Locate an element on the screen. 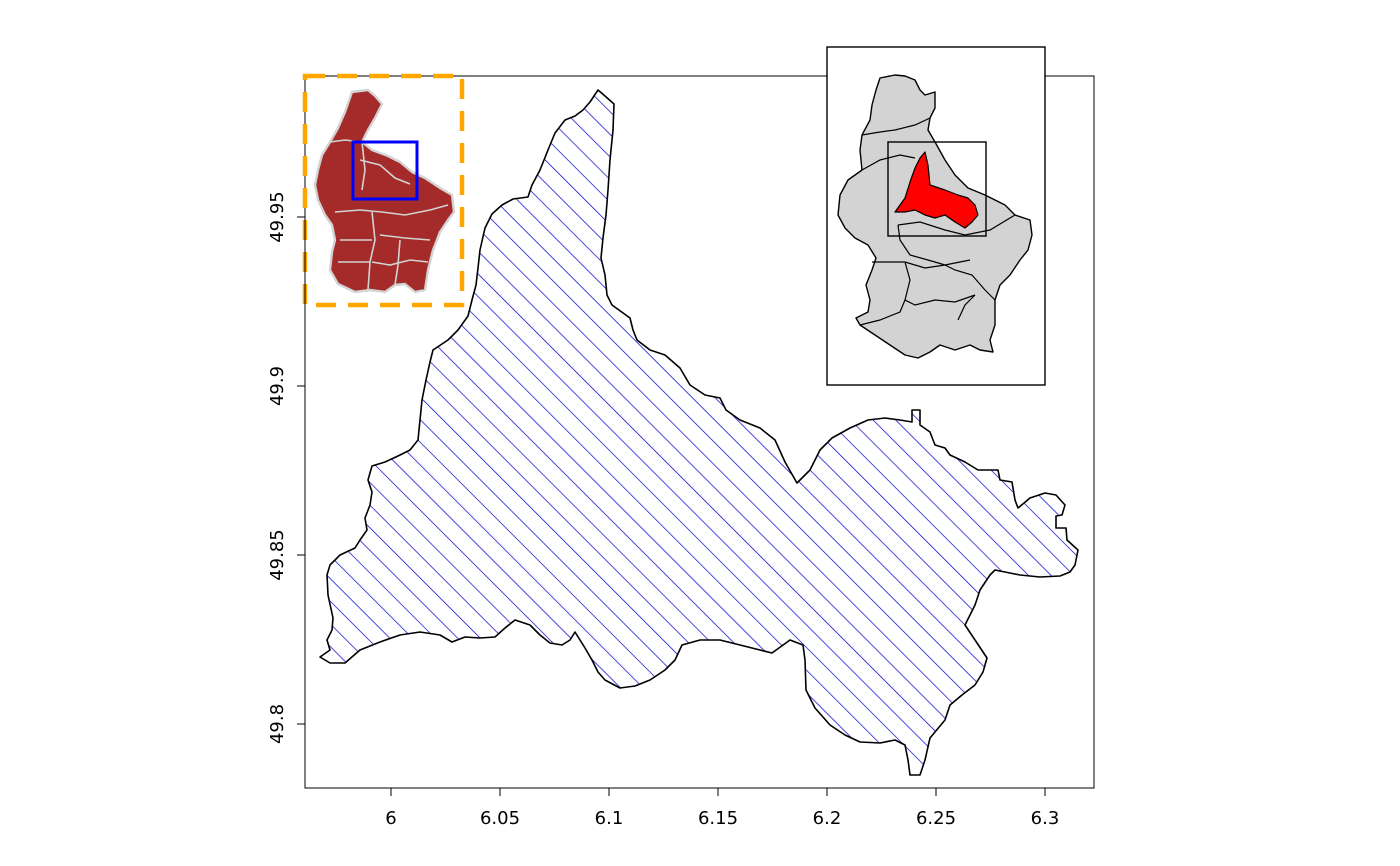  y-tick-label: 49.95 is located at coordinates (277, 217).